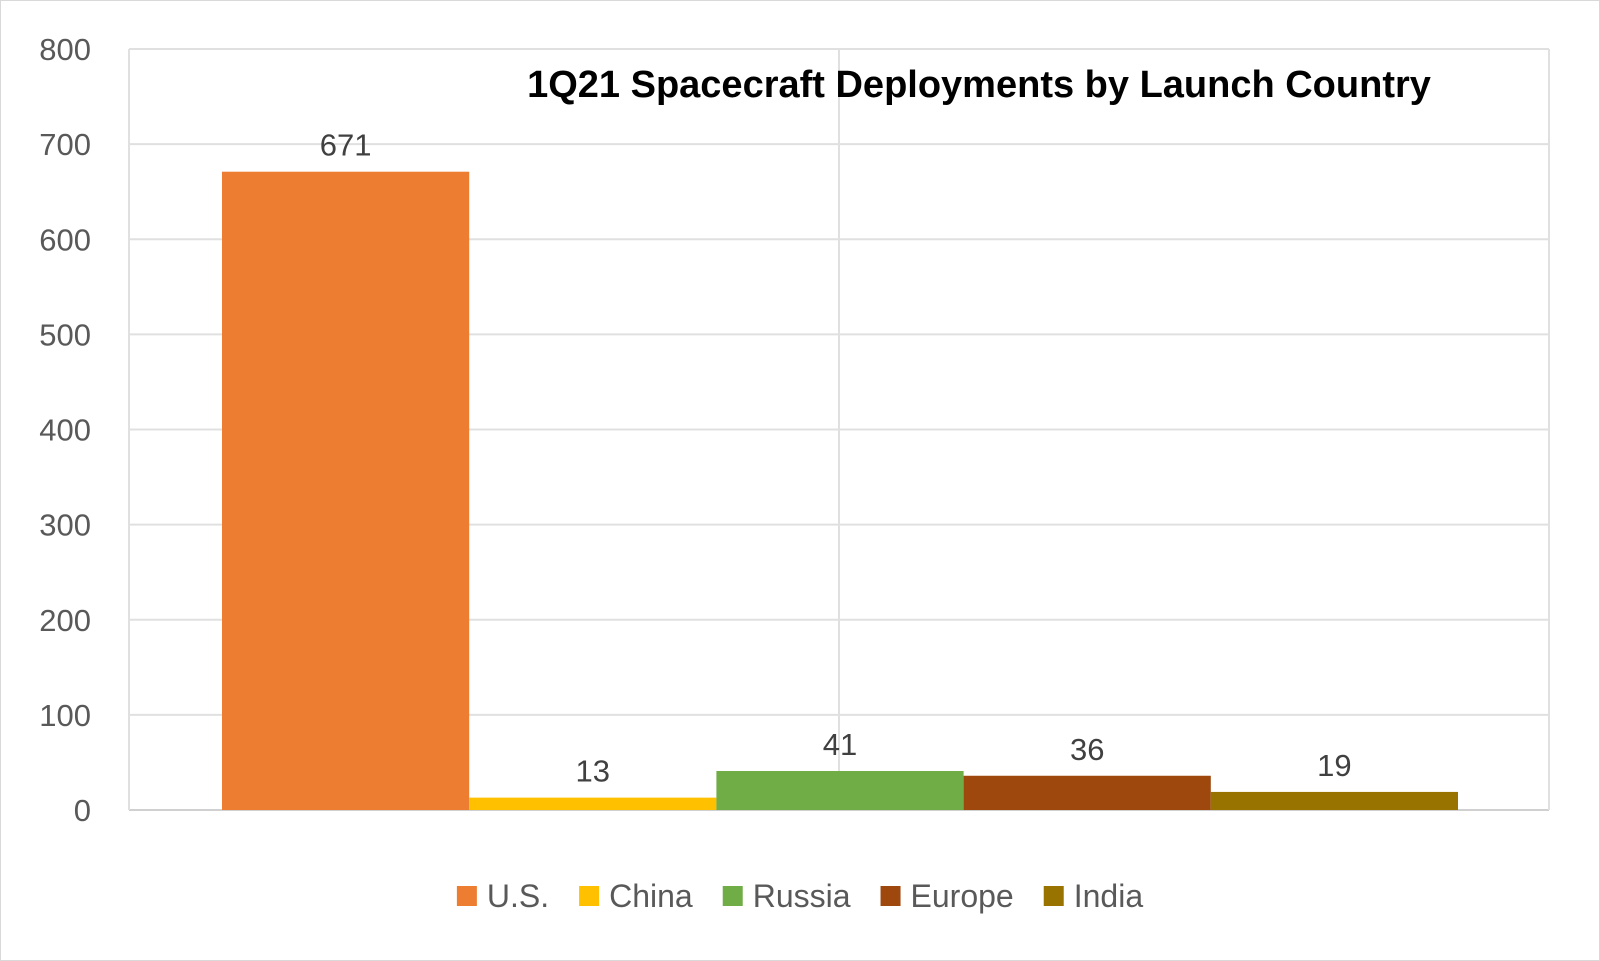 This screenshot has height=961, width=1600. I want to click on legend-label: U.S., so click(518, 896).